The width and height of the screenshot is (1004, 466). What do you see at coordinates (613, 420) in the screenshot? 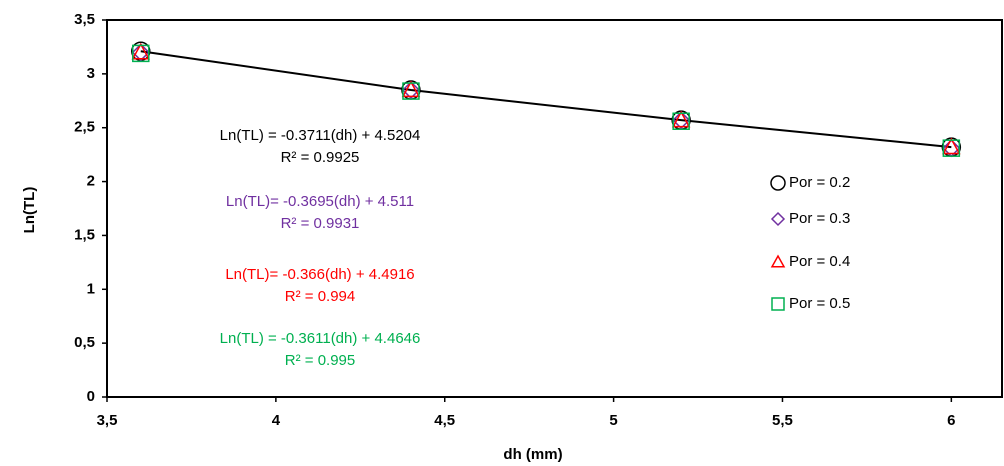
I see `x-tick-label: 5` at bounding box center [613, 420].